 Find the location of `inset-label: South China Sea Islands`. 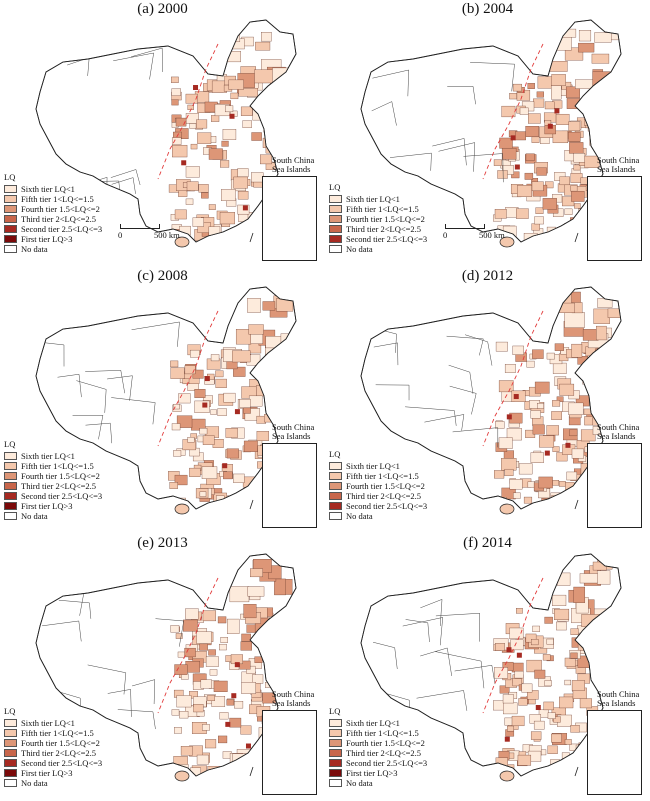

inset-label: South China Sea Islands is located at coordinates (293, 698).